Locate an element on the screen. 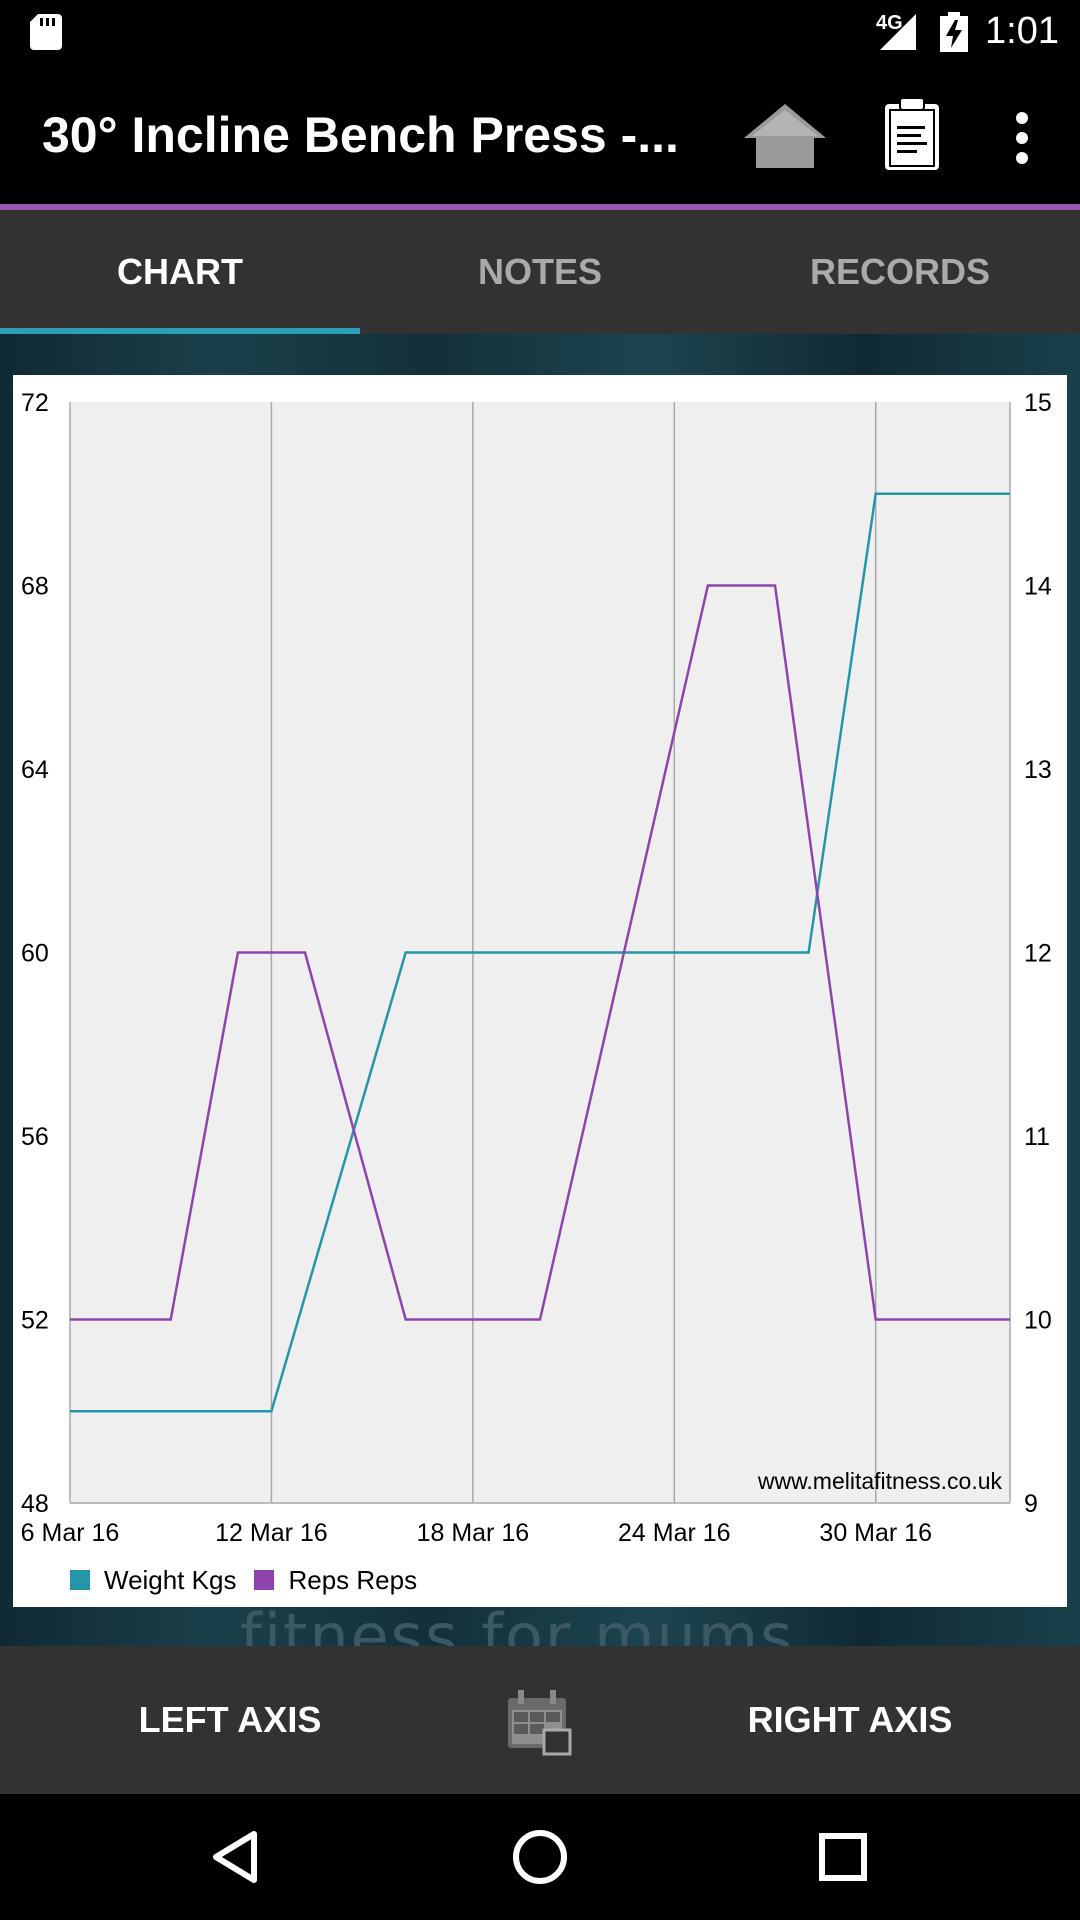  x-tick-label: 24 Mar 16 is located at coordinates (674, 1533).